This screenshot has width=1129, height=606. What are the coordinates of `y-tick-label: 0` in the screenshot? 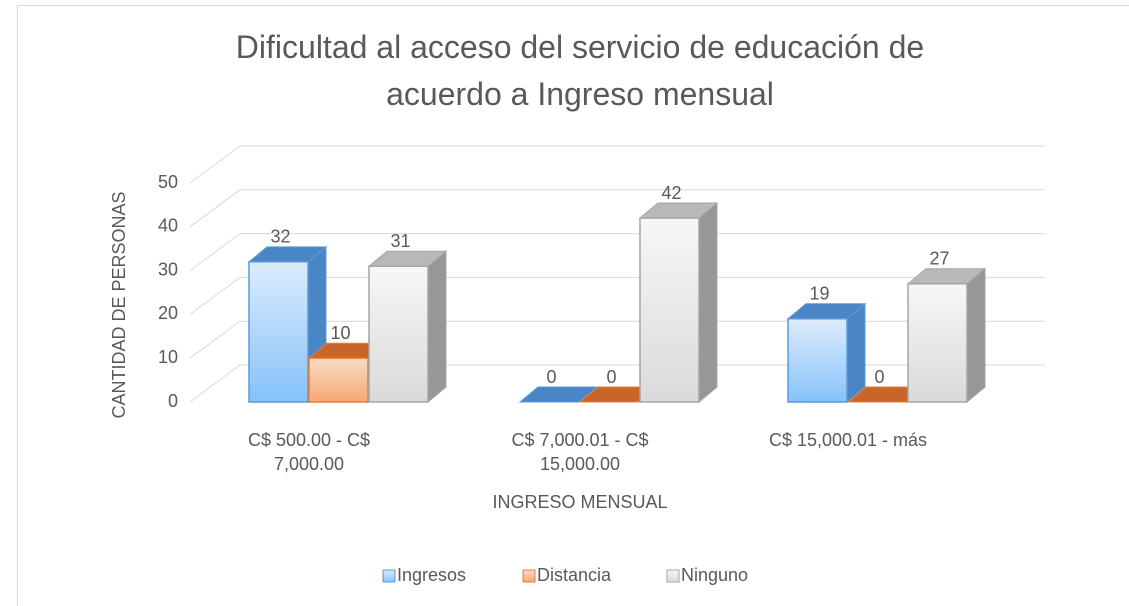 It's located at (173, 401).